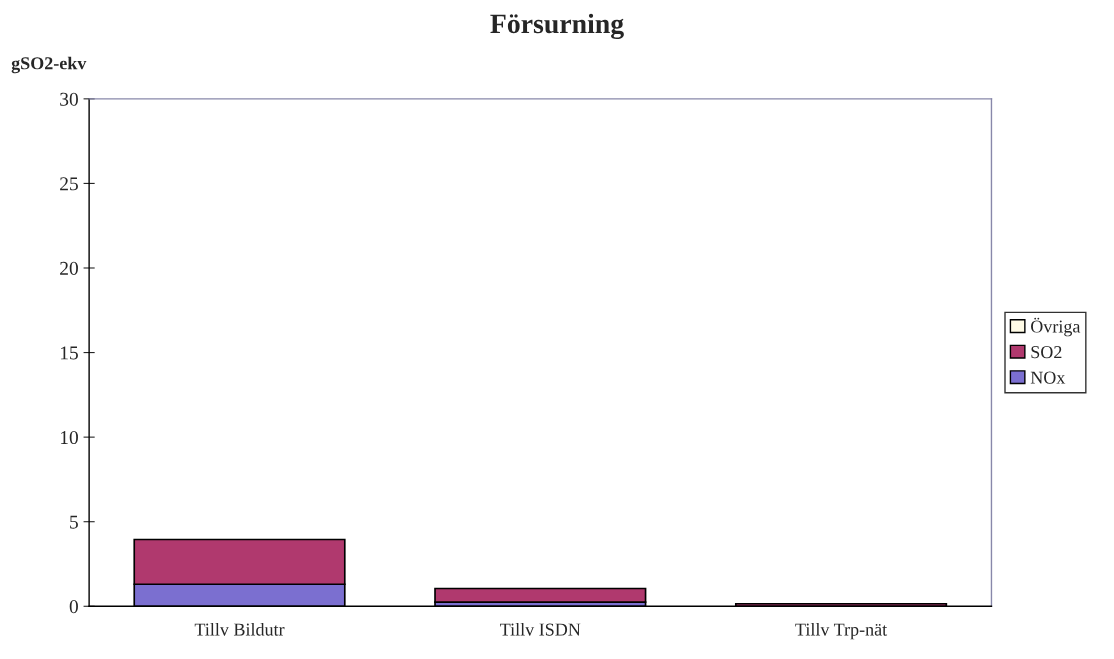  I want to click on legend-label: Övriga, so click(1056, 327).